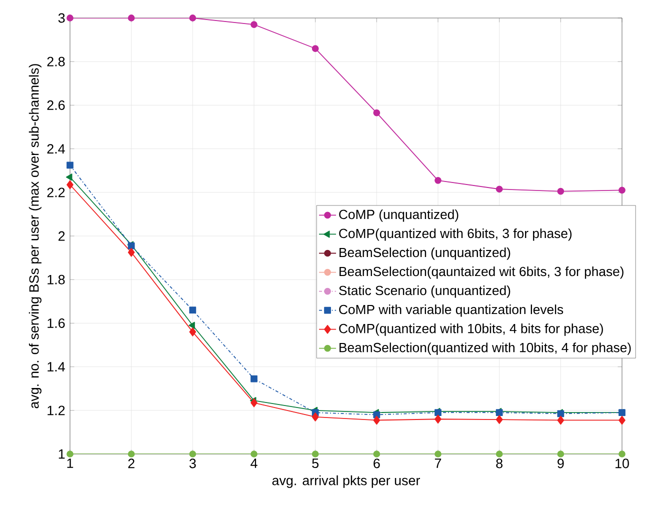 This screenshot has width=646, height=512. What do you see at coordinates (61, 18) in the screenshot?
I see `y-tick-label: 3` at bounding box center [61, 18].